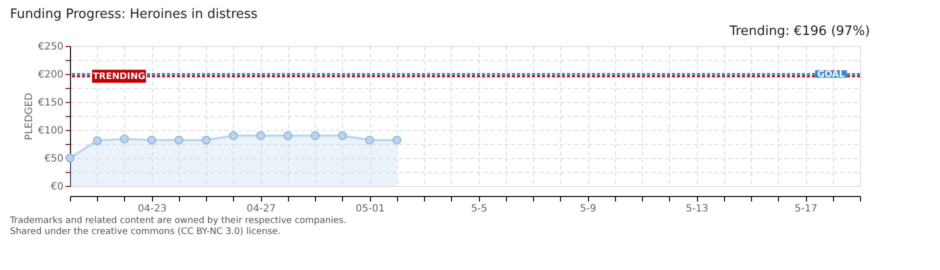  What do you see at coordinates (54, 159) in the screenshot?
I see `y-tick-label: €50` at bounding box center [54, 159].